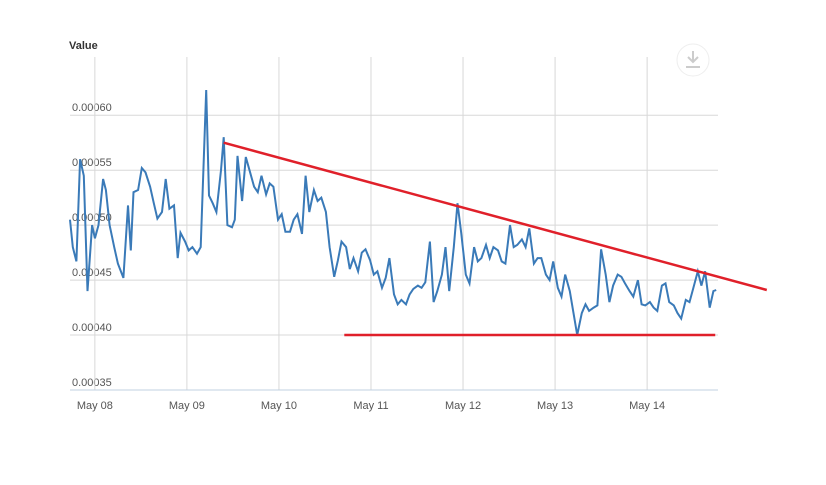 The width and height of the screenshot is (826, 485). What do you see at coordinates (83, 46) in the screenshot?
I see `y-axis-title: Value` at bounding box center [83, 46].